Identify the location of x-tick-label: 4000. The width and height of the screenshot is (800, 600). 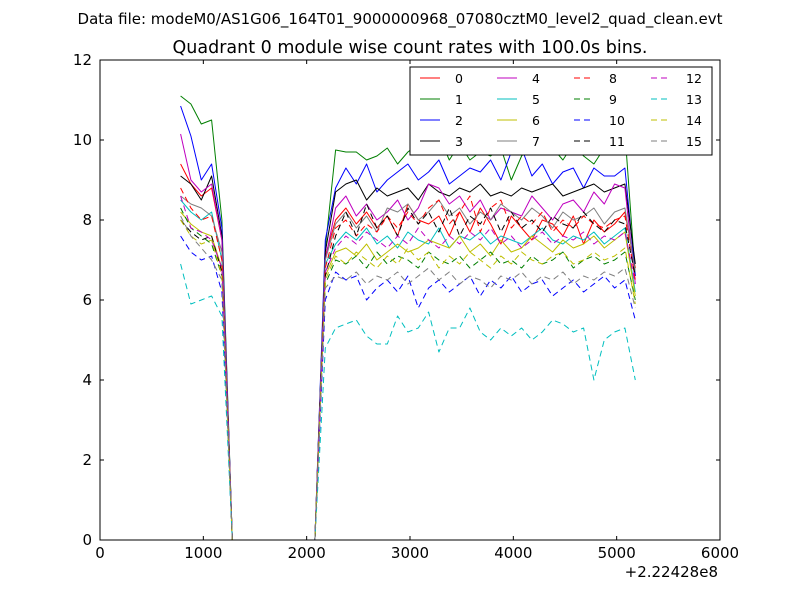
(513, 553).